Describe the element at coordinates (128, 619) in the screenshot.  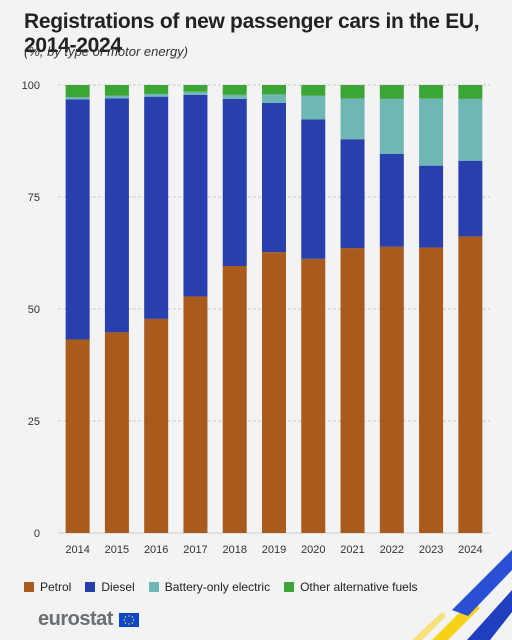
I see `eu-flag-icon` at that location.